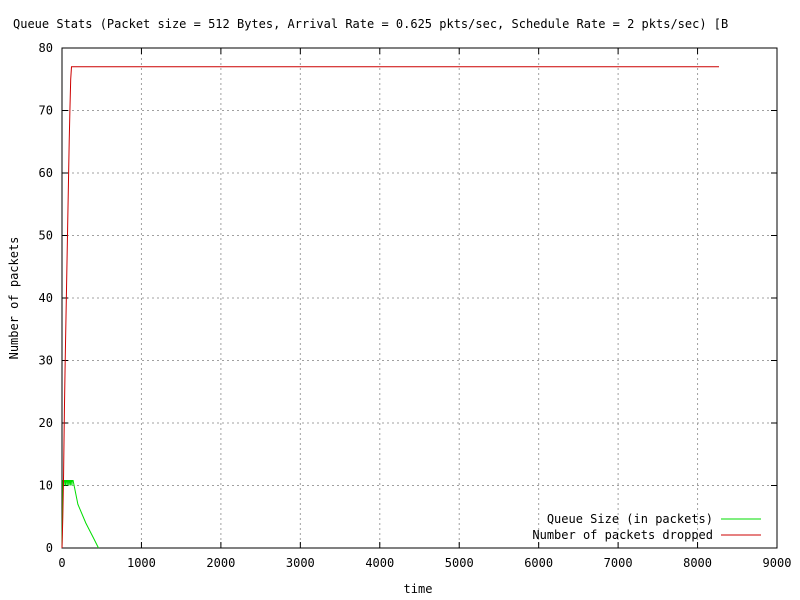 Image resolution: width=800 pixels, height=600 pixels. What do you see at coordinates (46, 361) in the screenshot?
I see `y-tick-label: 30` at bounding box center [46, 361].